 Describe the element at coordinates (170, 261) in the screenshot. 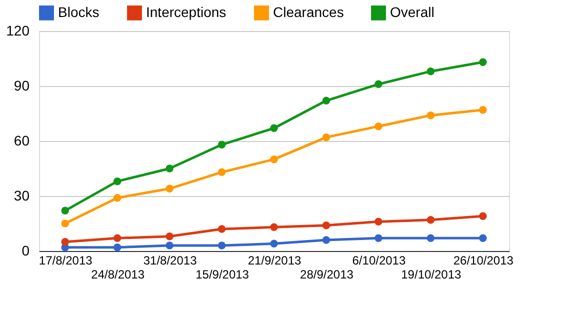

I see `x-tick-label: 31/8/2013` at that location.